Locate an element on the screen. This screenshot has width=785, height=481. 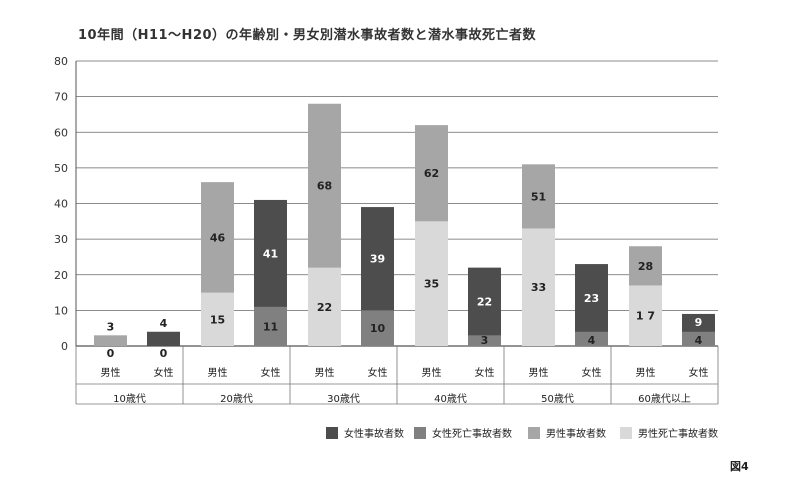
legend-label: 女性死亡事故者数 is located at coordinates (472, 433).